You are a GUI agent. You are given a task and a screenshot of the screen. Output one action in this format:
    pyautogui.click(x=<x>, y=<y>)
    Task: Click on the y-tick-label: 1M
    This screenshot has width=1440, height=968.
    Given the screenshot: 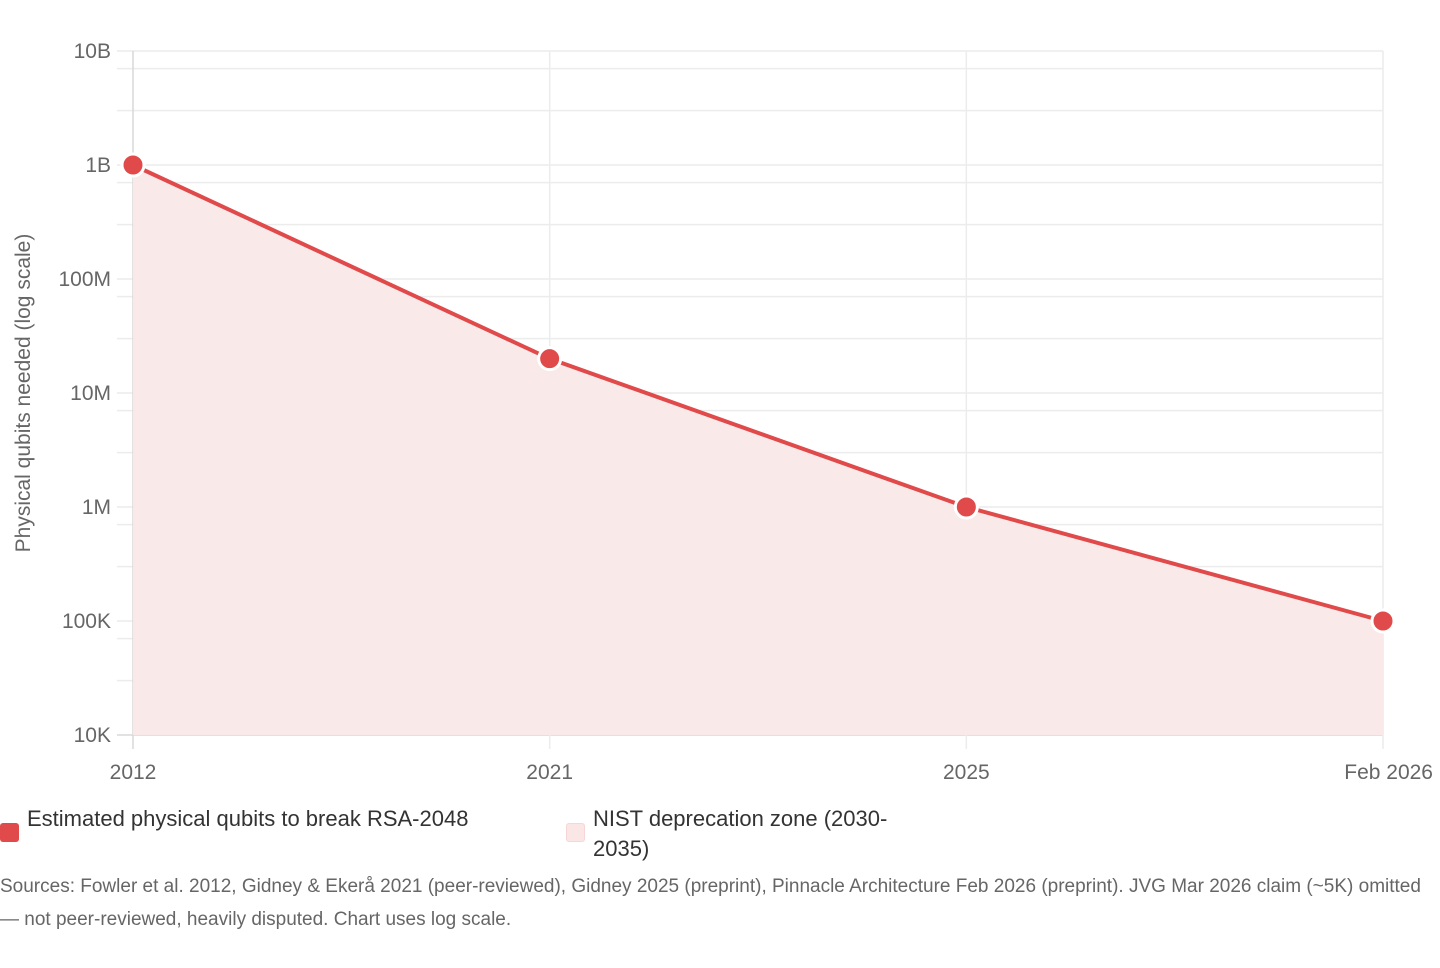 What is the action you would take?
    pyautogui.click(x=96, y=507)
    